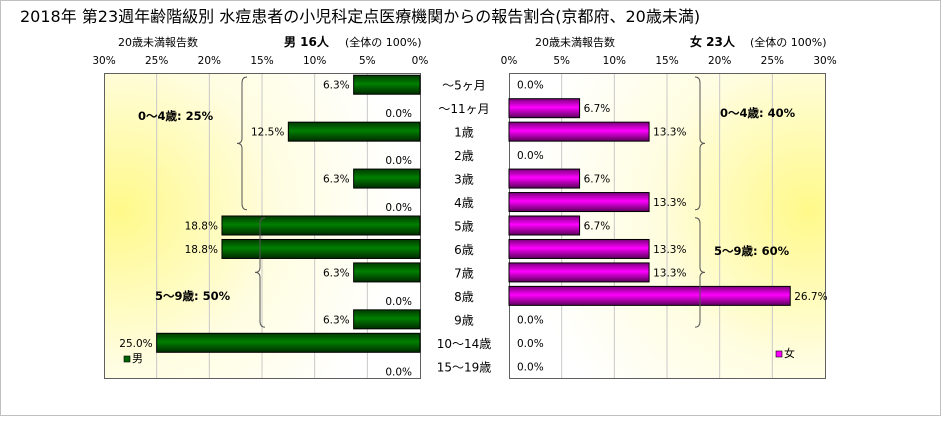 This screenshot has width=944, height=421. I want to click on female-legend-swatch, so click(779, 354).